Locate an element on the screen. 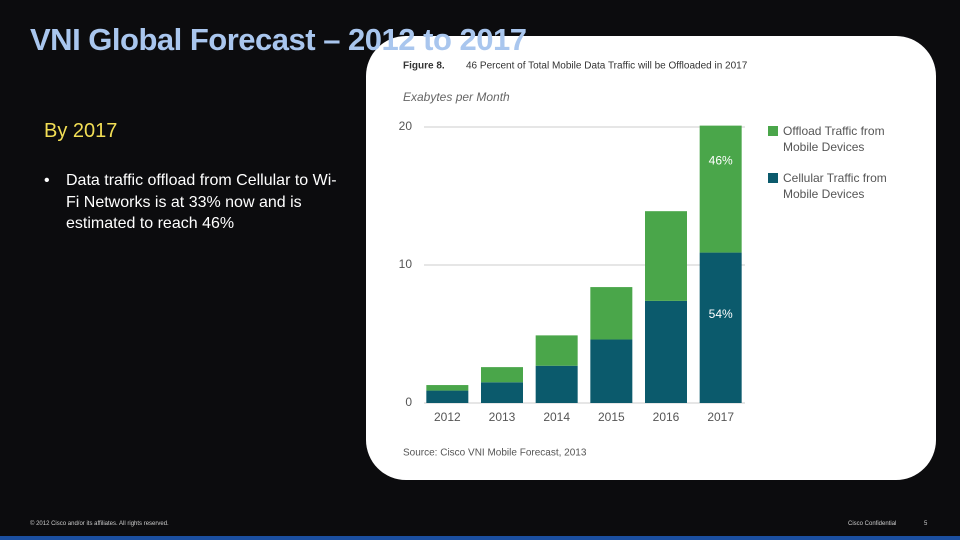 The image size is (960, 540). y-tick-label: 20 is located at coordinates (406, 126).